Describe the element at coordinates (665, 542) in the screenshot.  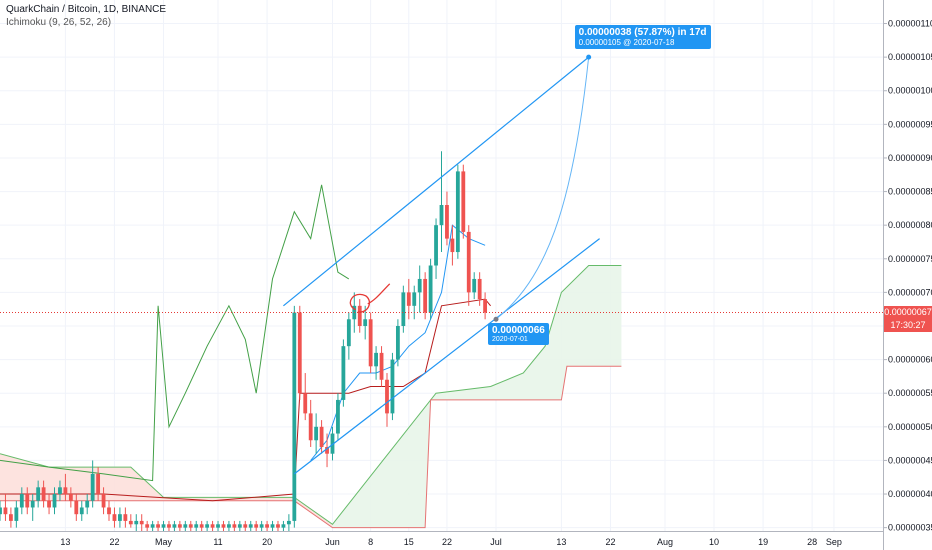
I see `time-tick-label: Aug` at that location.